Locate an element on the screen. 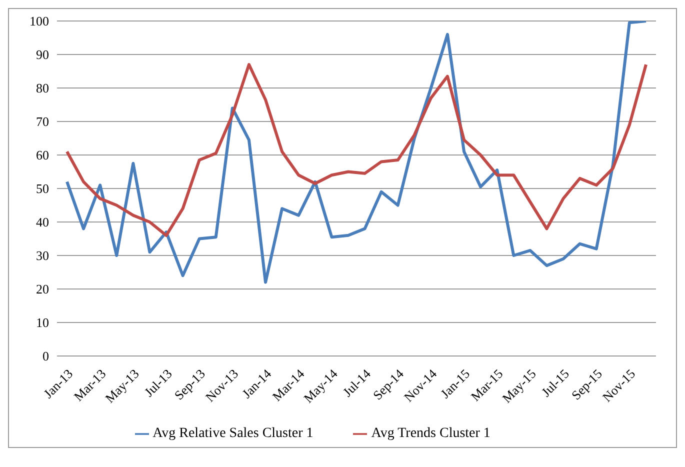 This screenshot has height=467, width=685. y-tick-label: 100 is located at coordinates (39, 21).